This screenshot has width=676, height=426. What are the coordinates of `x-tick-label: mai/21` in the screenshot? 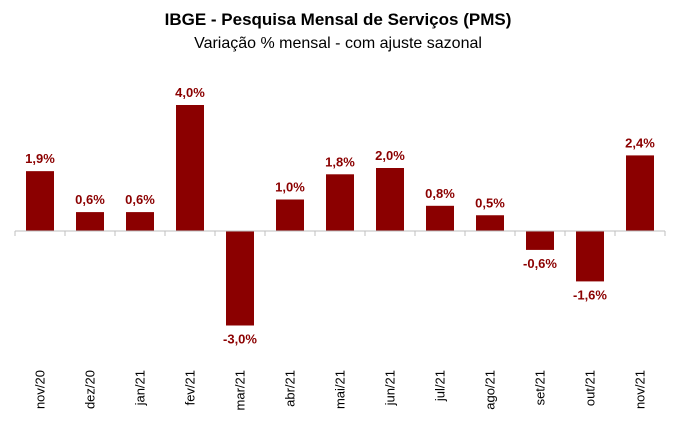 It's located at (340, 389).